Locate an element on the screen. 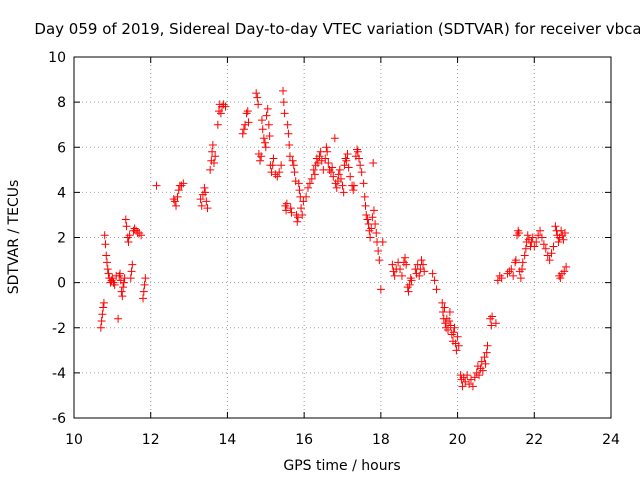 Image resolution: width=640 pixels, height=480 pixels. x-tick-label: 20 is located at coordinates (458, 440).